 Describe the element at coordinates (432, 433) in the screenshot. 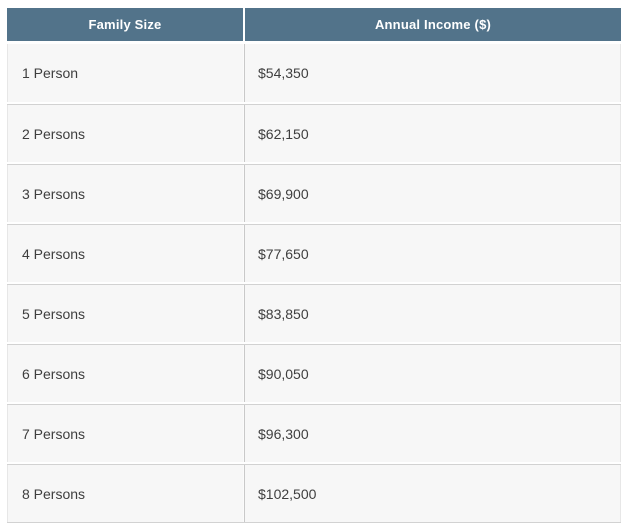

I see `annual-income-cell: $96,300` at that location.